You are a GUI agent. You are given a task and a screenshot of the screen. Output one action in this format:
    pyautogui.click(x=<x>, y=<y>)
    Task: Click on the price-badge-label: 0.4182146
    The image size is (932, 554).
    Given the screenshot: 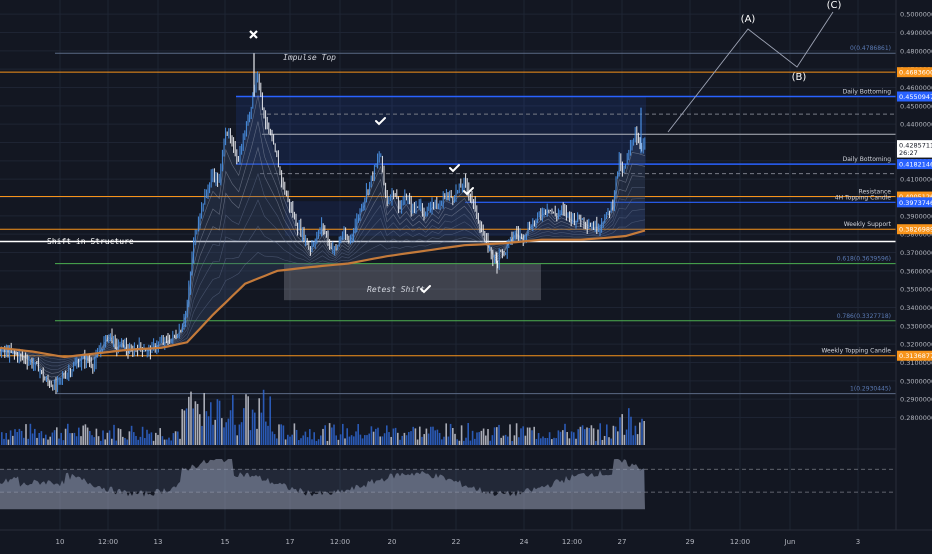 What is the action you would take?
    pyautogui.click(x=915, y=165)
    